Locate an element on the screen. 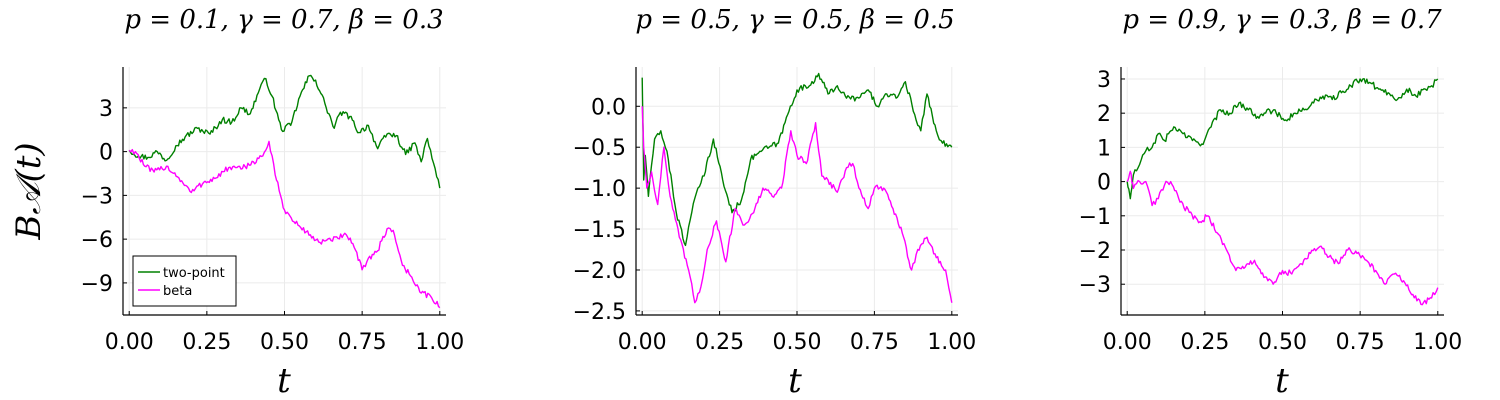 This screenshot has width=1500, height=400. panel-2-series is located at coordinates (797, 188).